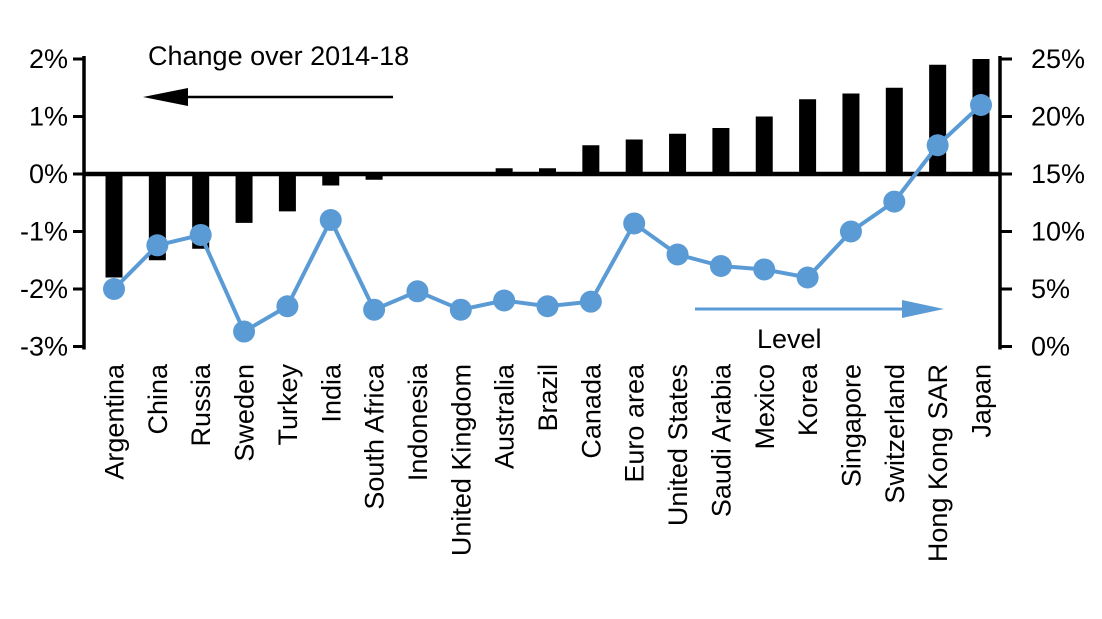  Describe the element at coordinates (115, 421) in the screenshot. I see `category-label: Argentina` at that location.